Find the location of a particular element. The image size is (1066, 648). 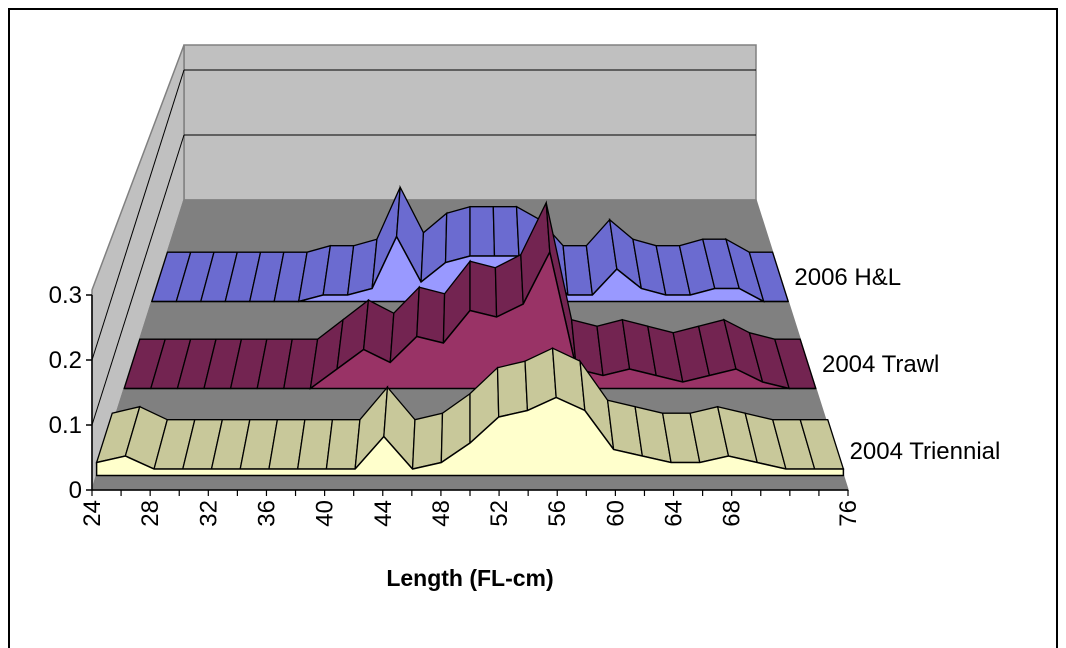

x-tick-label: 36 is located at coordinates (266, 513).